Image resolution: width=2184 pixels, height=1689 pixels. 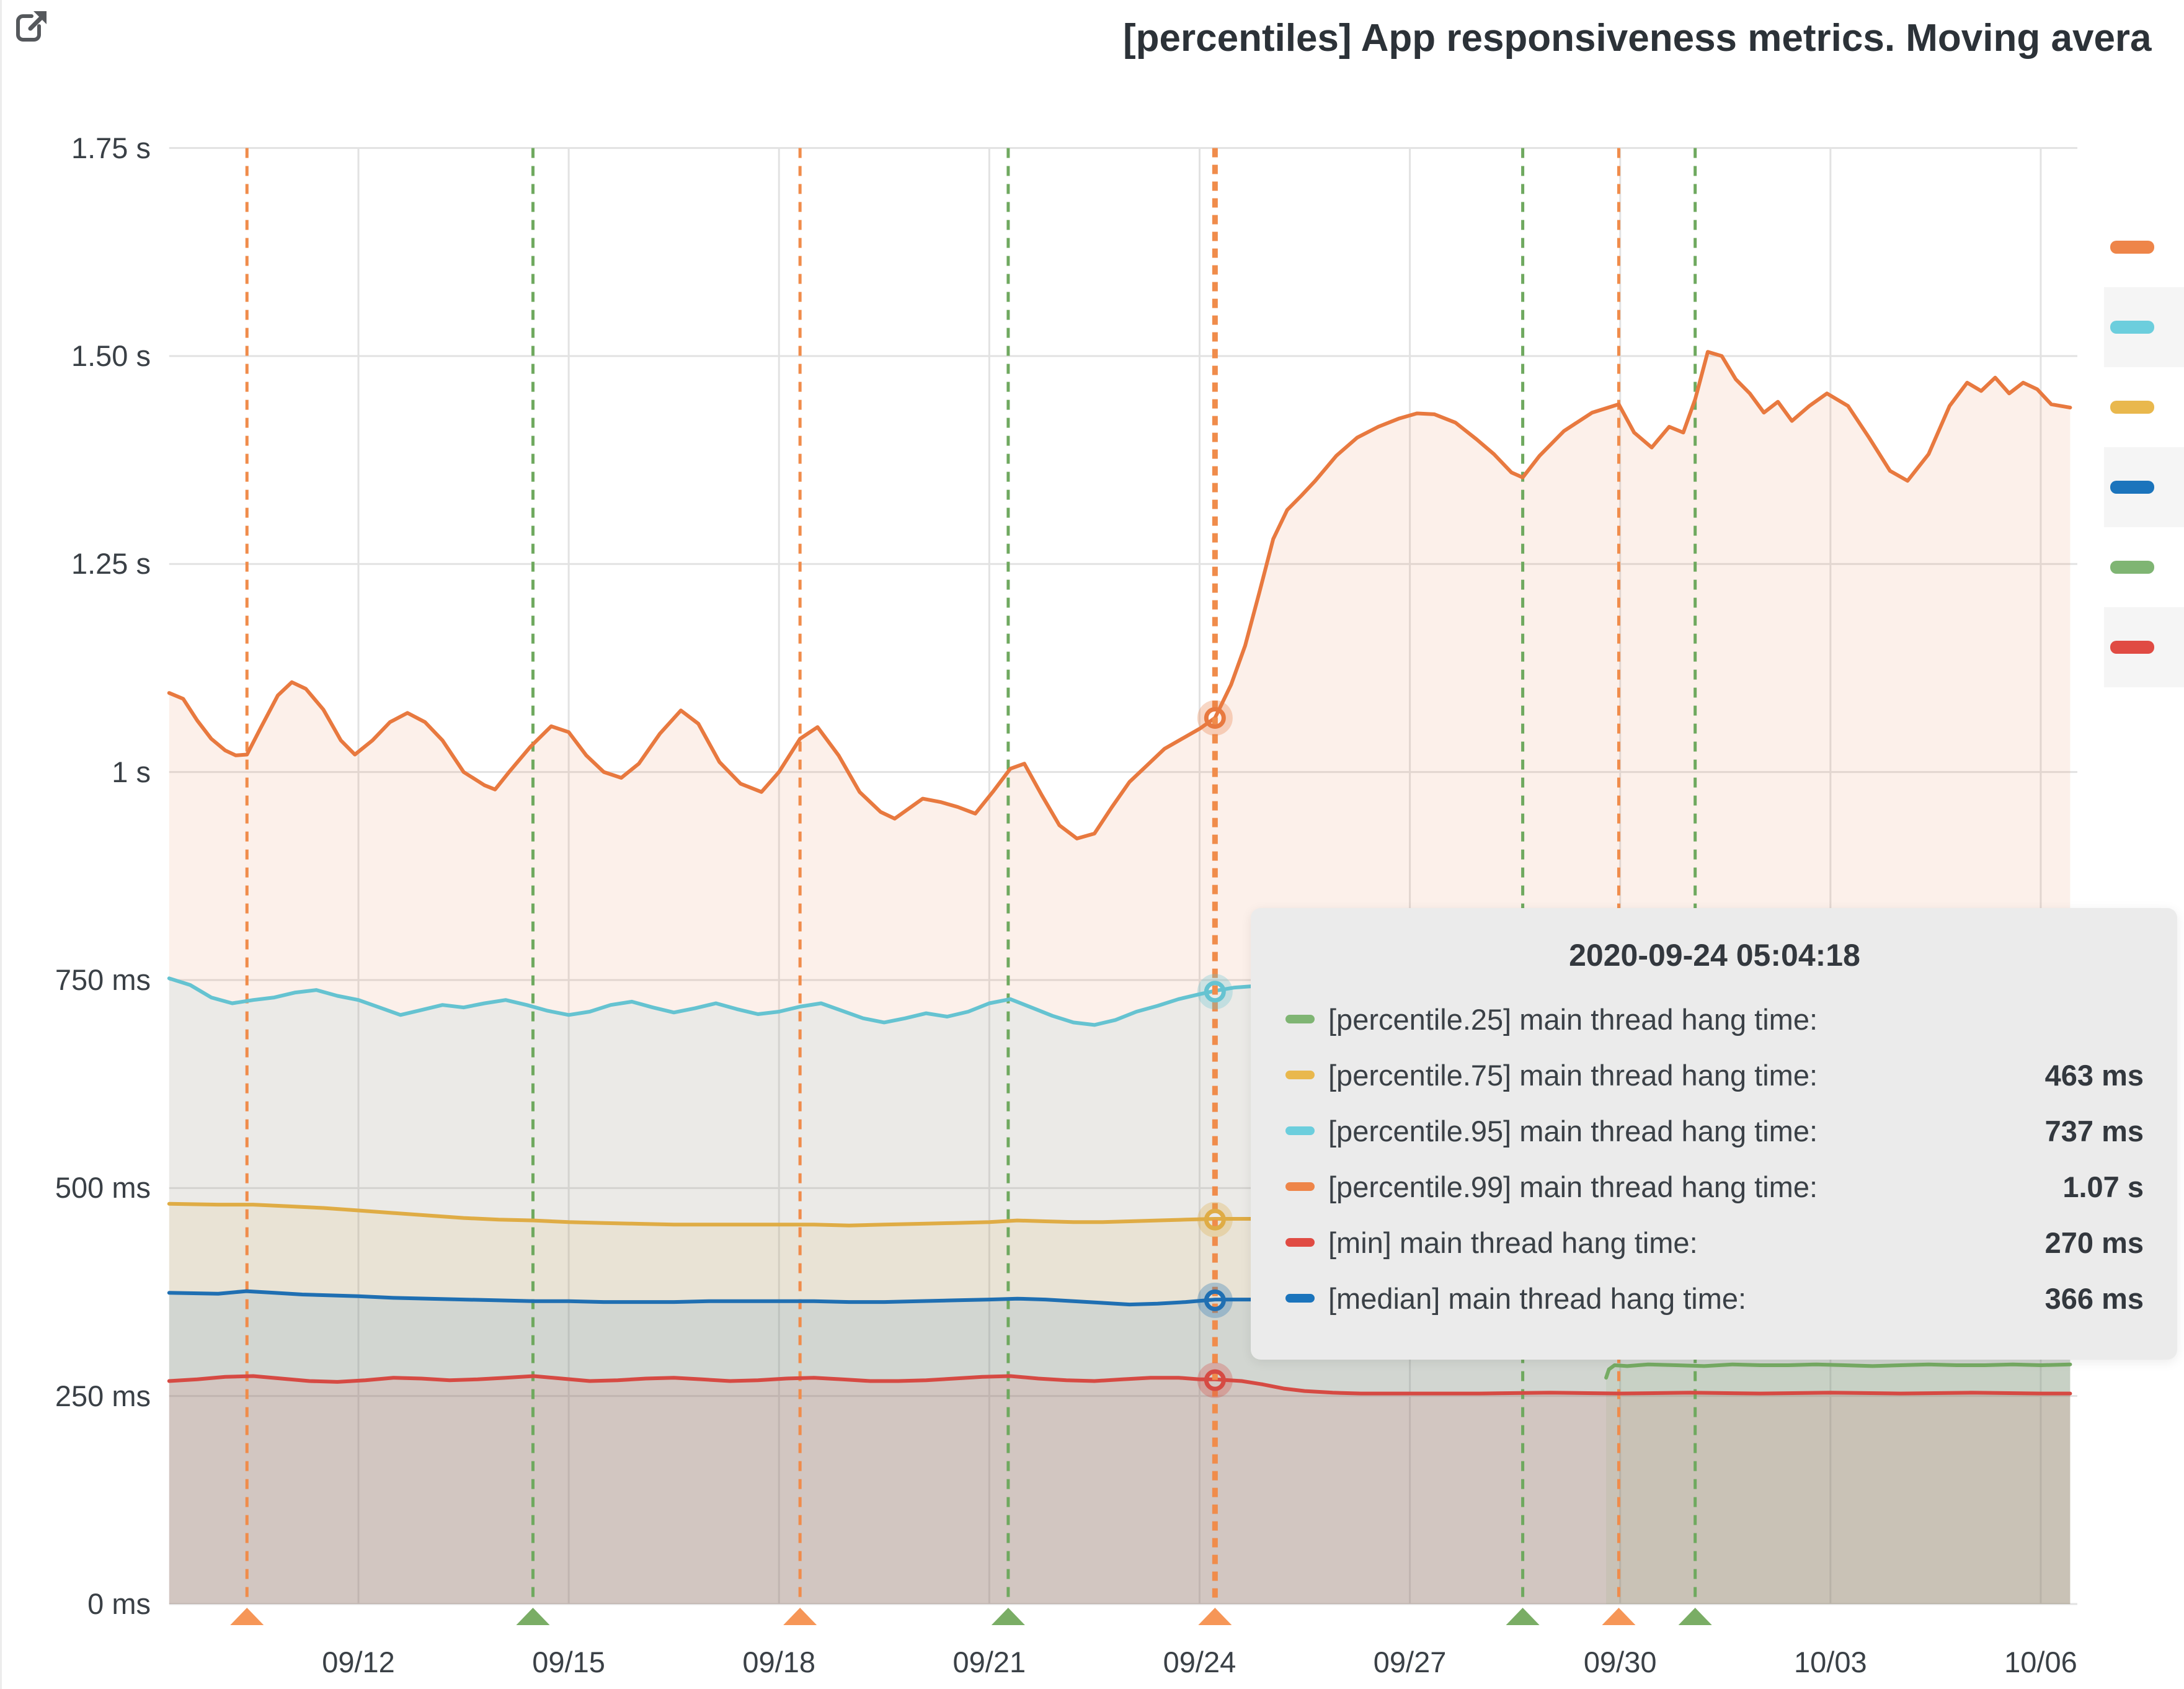 What do you see at coordinates (1831, 1662) in the screenshot?
I see `x-tick-label: 10/03` at bounding box center [1831, 1662].